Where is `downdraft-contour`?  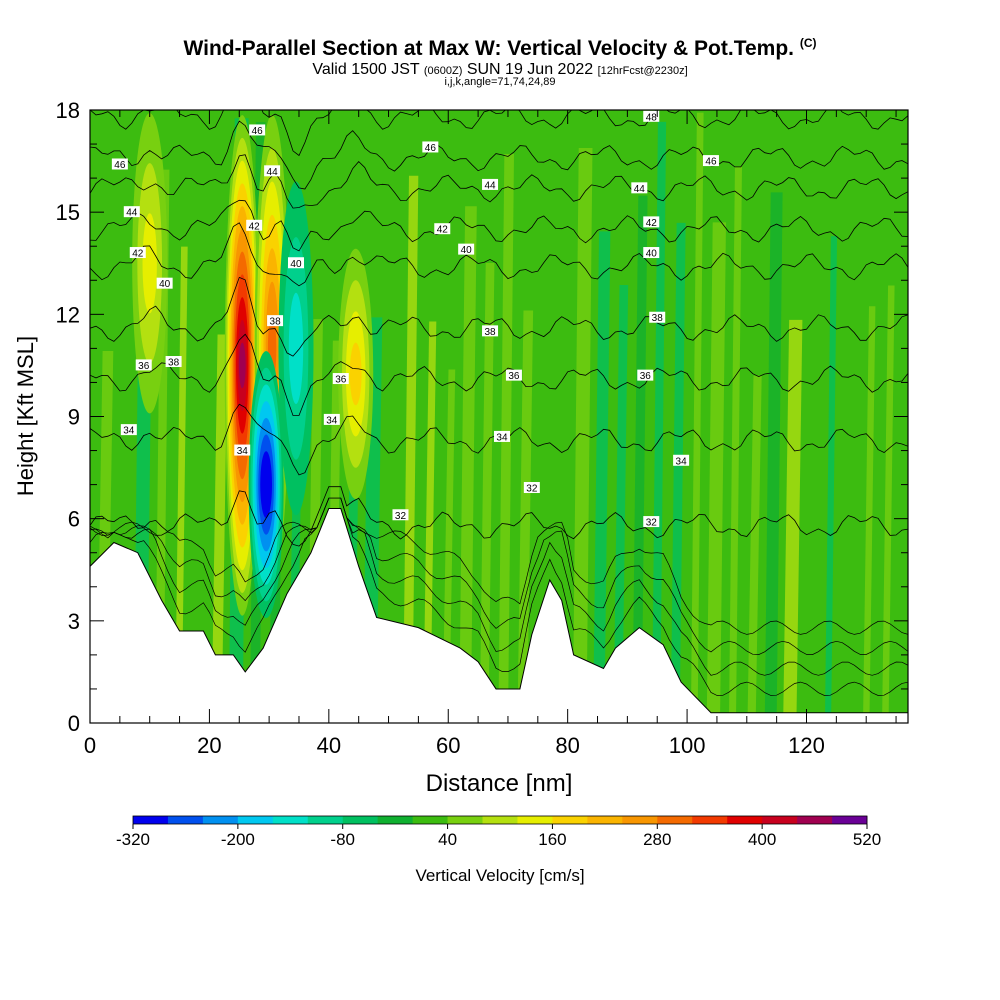 downdraft-contour is located at coordinates (296, 348).